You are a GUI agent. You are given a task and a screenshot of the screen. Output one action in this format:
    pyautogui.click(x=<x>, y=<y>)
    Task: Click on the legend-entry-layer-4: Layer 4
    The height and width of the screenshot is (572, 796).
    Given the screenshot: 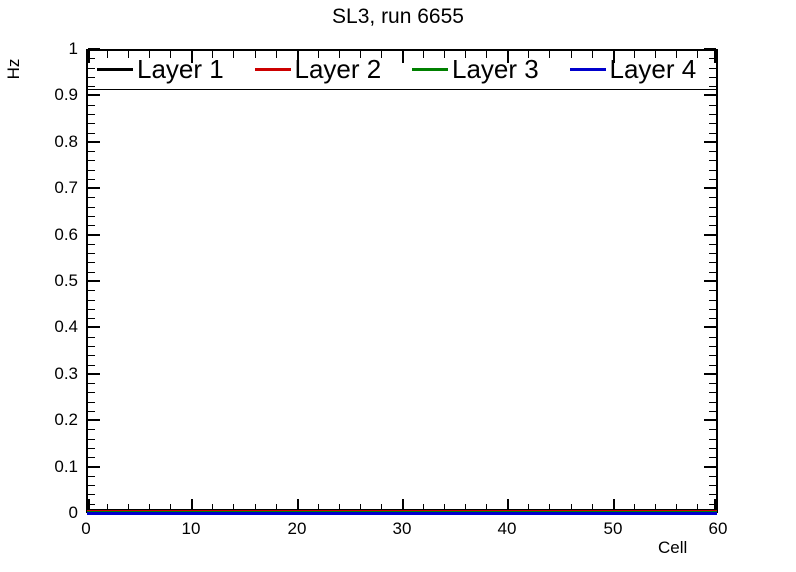 What is the action you would take?
    pyautogui.click(x=639, y=69)
    